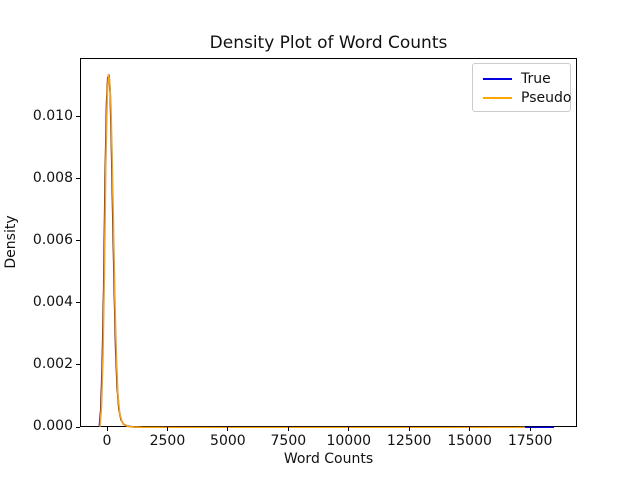 The image size is (640, 480). What do you see at coordinates (546, 97) in the screenshot?
I see `legend-label-pseudo: Pseudo` at bounding box center [546, 97].